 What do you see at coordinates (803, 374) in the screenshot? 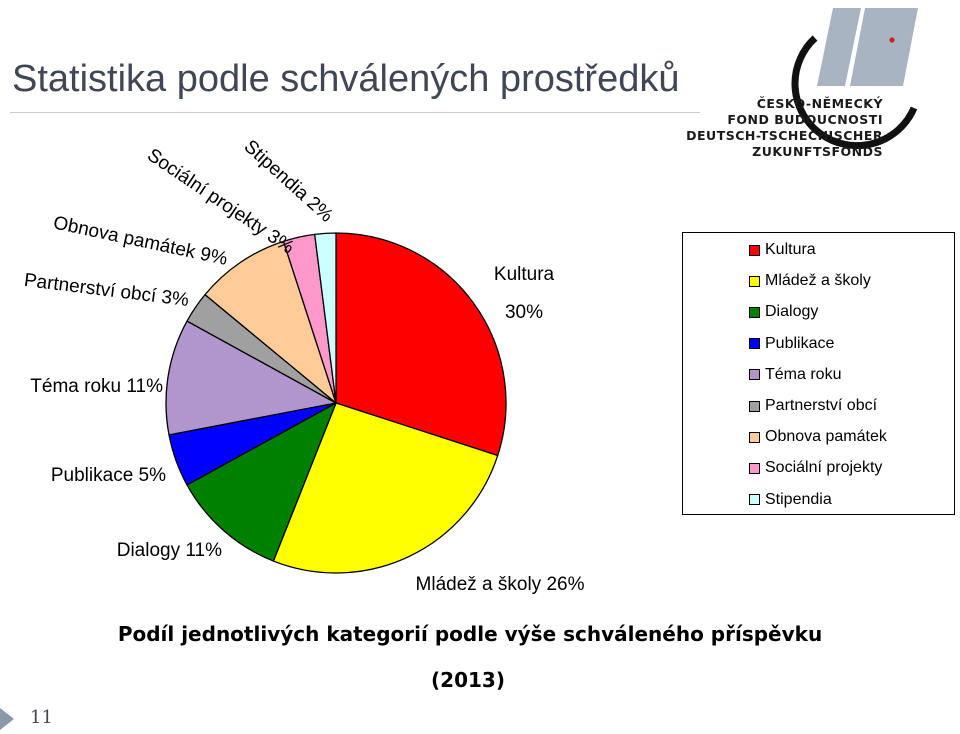
I see `legend-label: Téma roku` at bounding box center [803, 374].